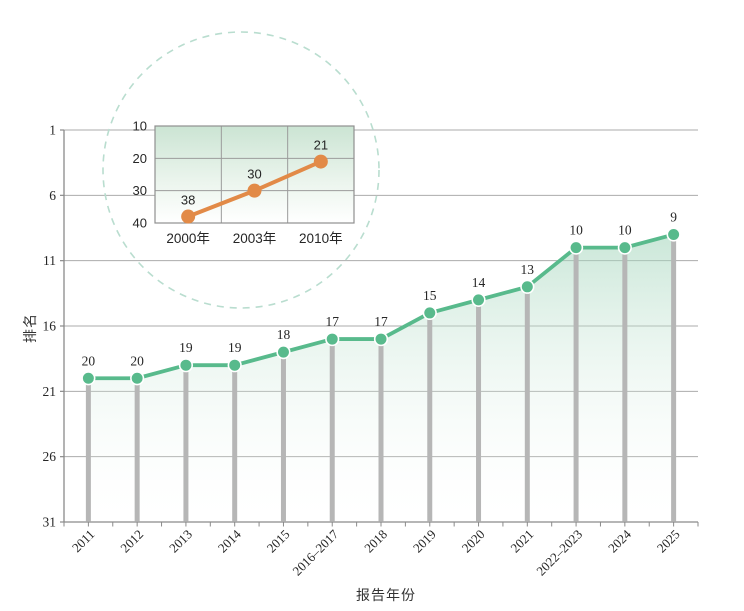  What do you see at coordinates (229, 540) in the screenshot?
I see `x-category-label: 2014` at bounding box center [229, 540].